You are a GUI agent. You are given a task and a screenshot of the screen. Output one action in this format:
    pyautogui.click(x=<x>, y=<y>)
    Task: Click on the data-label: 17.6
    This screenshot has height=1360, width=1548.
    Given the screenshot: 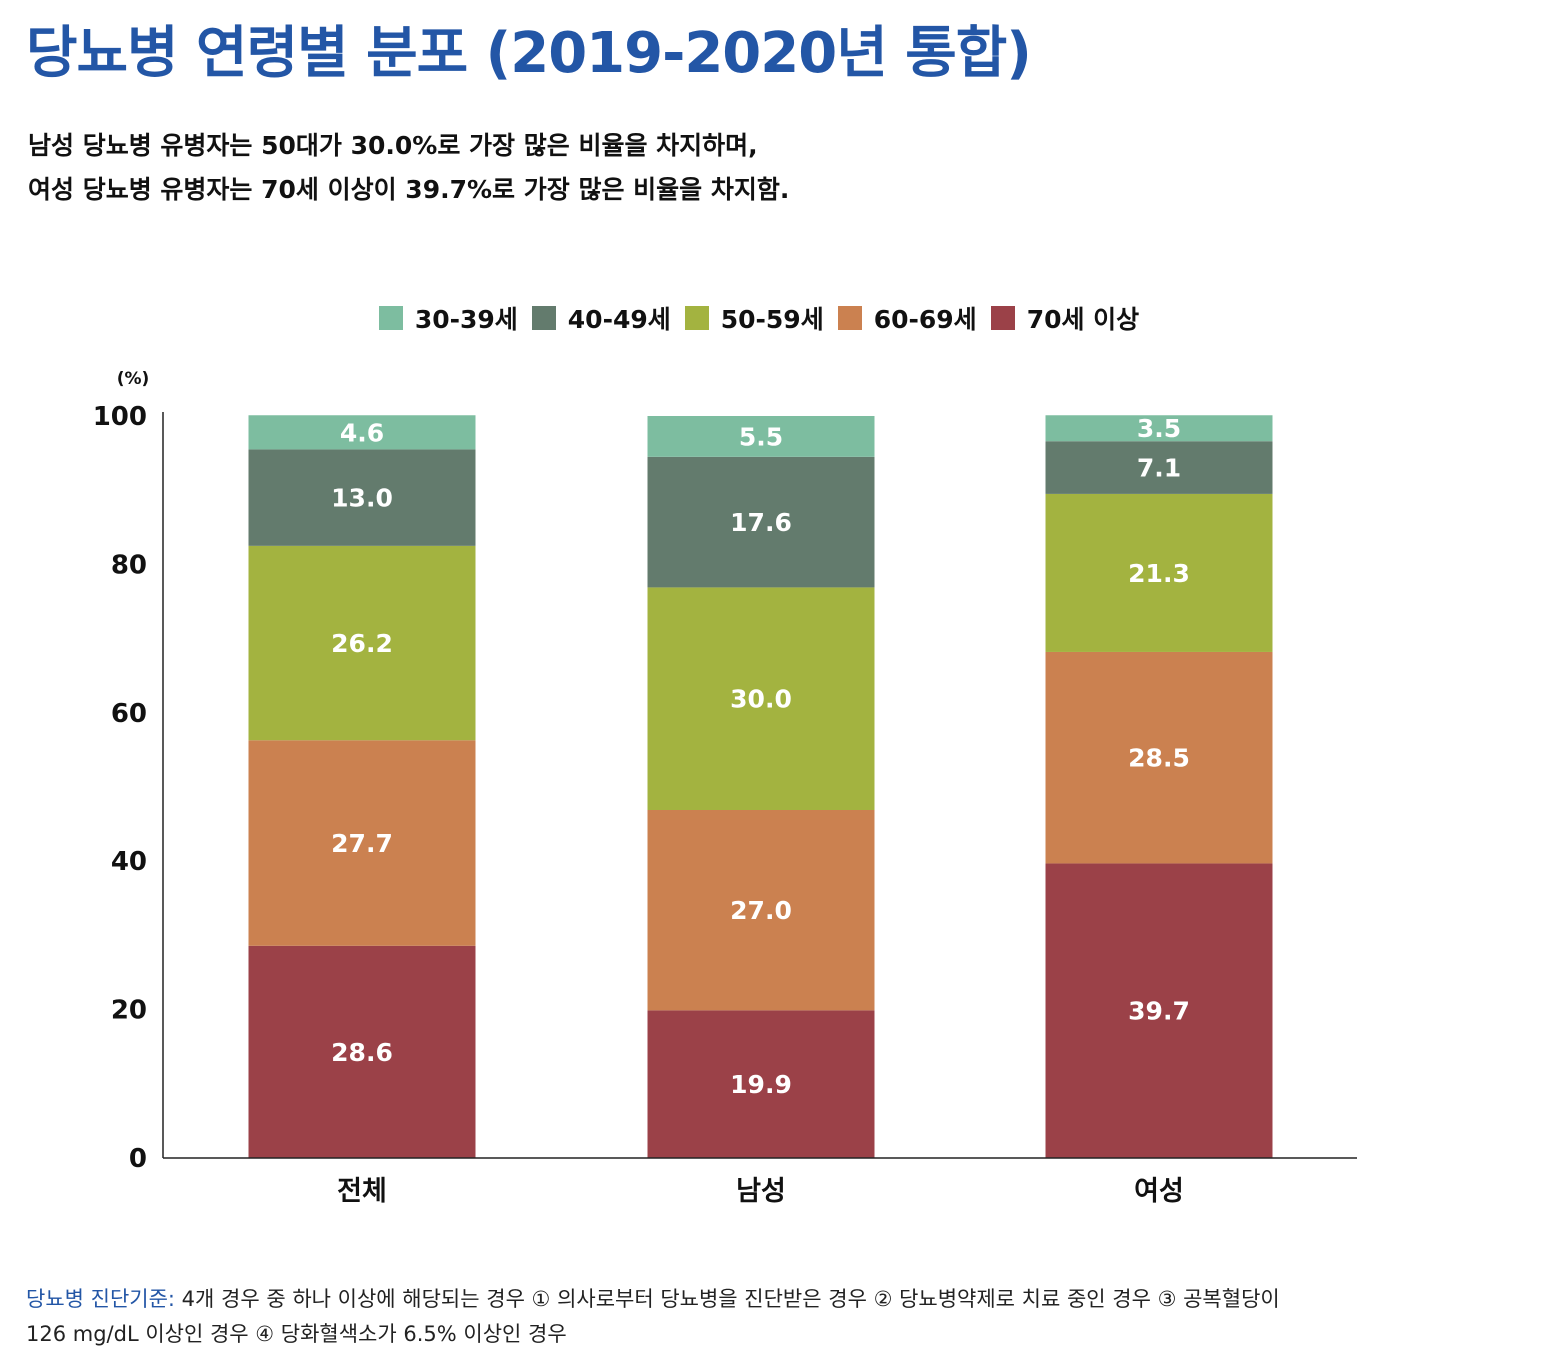 What is the action you would take?
    pyautogui.click(x=761, y=522)
    